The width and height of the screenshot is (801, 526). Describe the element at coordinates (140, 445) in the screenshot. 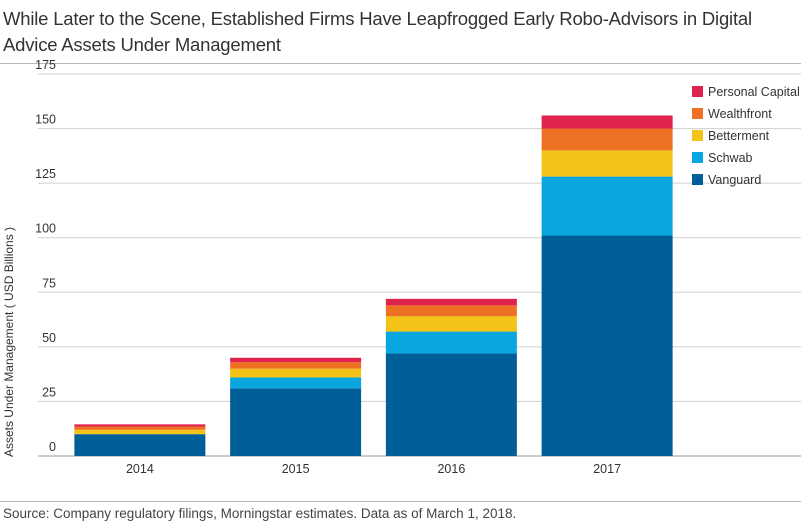

I see `bar-segment-vanguard-2014` at that location.